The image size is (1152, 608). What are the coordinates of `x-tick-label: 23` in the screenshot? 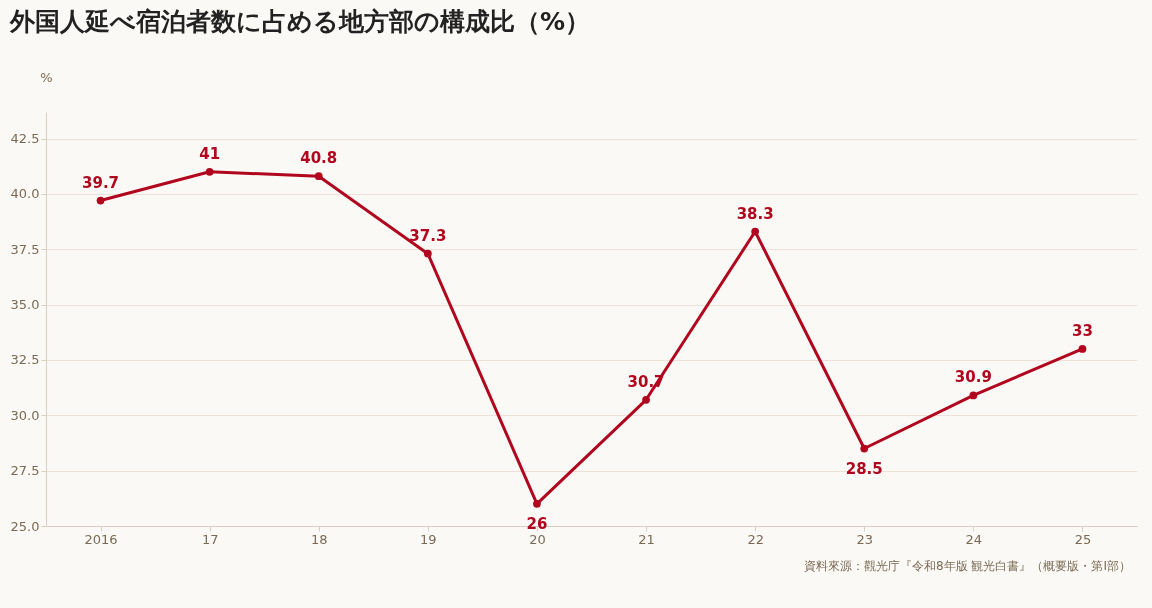 It's located at (865, 539).